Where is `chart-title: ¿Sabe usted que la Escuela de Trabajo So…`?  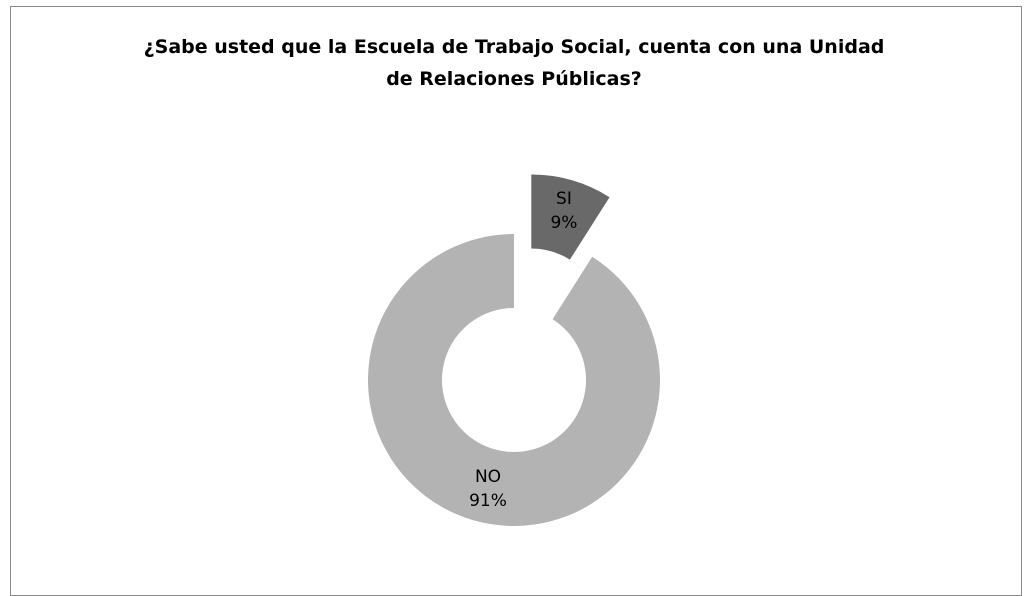 chart-title: ¿Sabe usted que la Escuela de Trabajo So… is located at coordinates (514, 63).